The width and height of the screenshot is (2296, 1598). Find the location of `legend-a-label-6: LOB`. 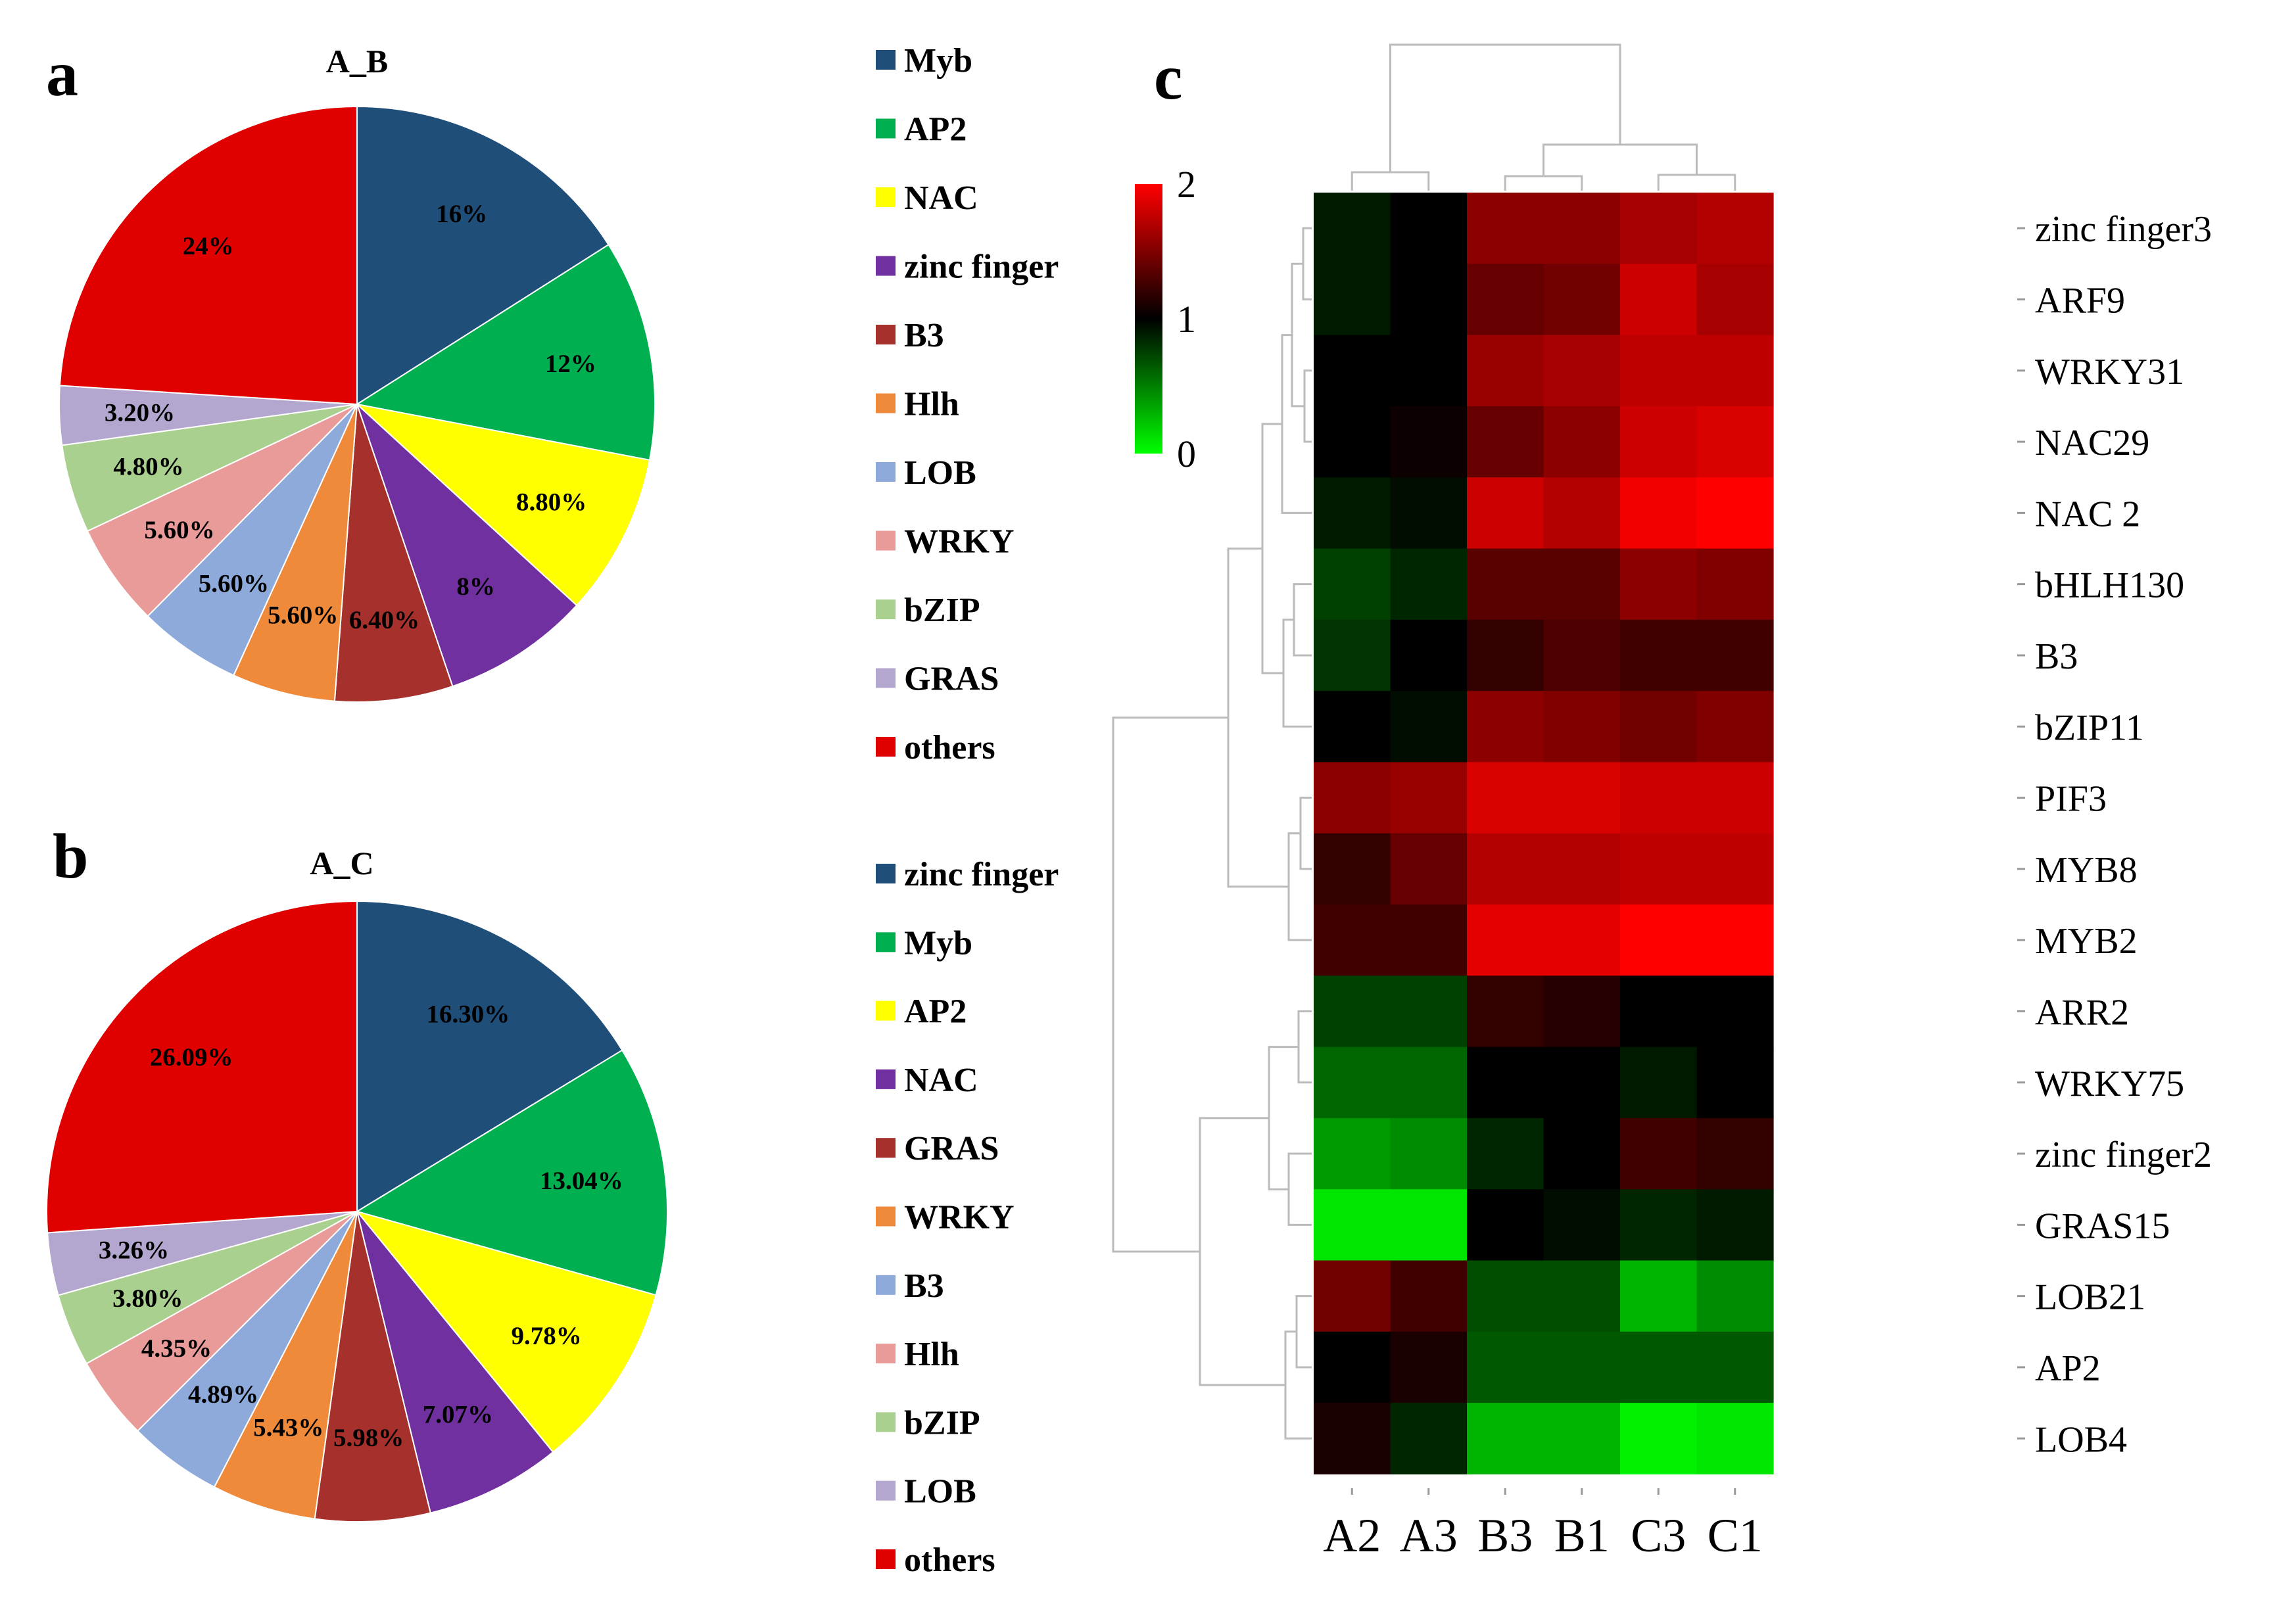

legend-a-label-6: LOB is located at coordinates (940, 473).